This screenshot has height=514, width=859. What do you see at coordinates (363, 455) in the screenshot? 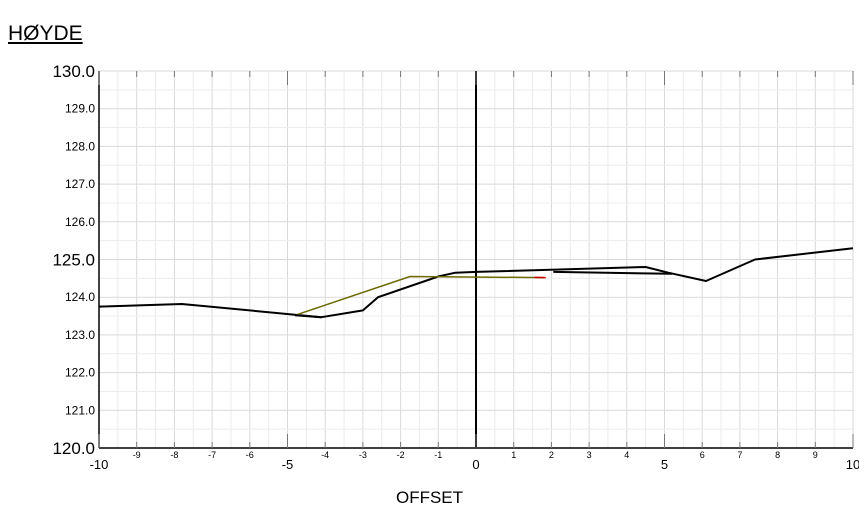
I see `x-minor-tick-label: -3` at bounding box center [363, 455].